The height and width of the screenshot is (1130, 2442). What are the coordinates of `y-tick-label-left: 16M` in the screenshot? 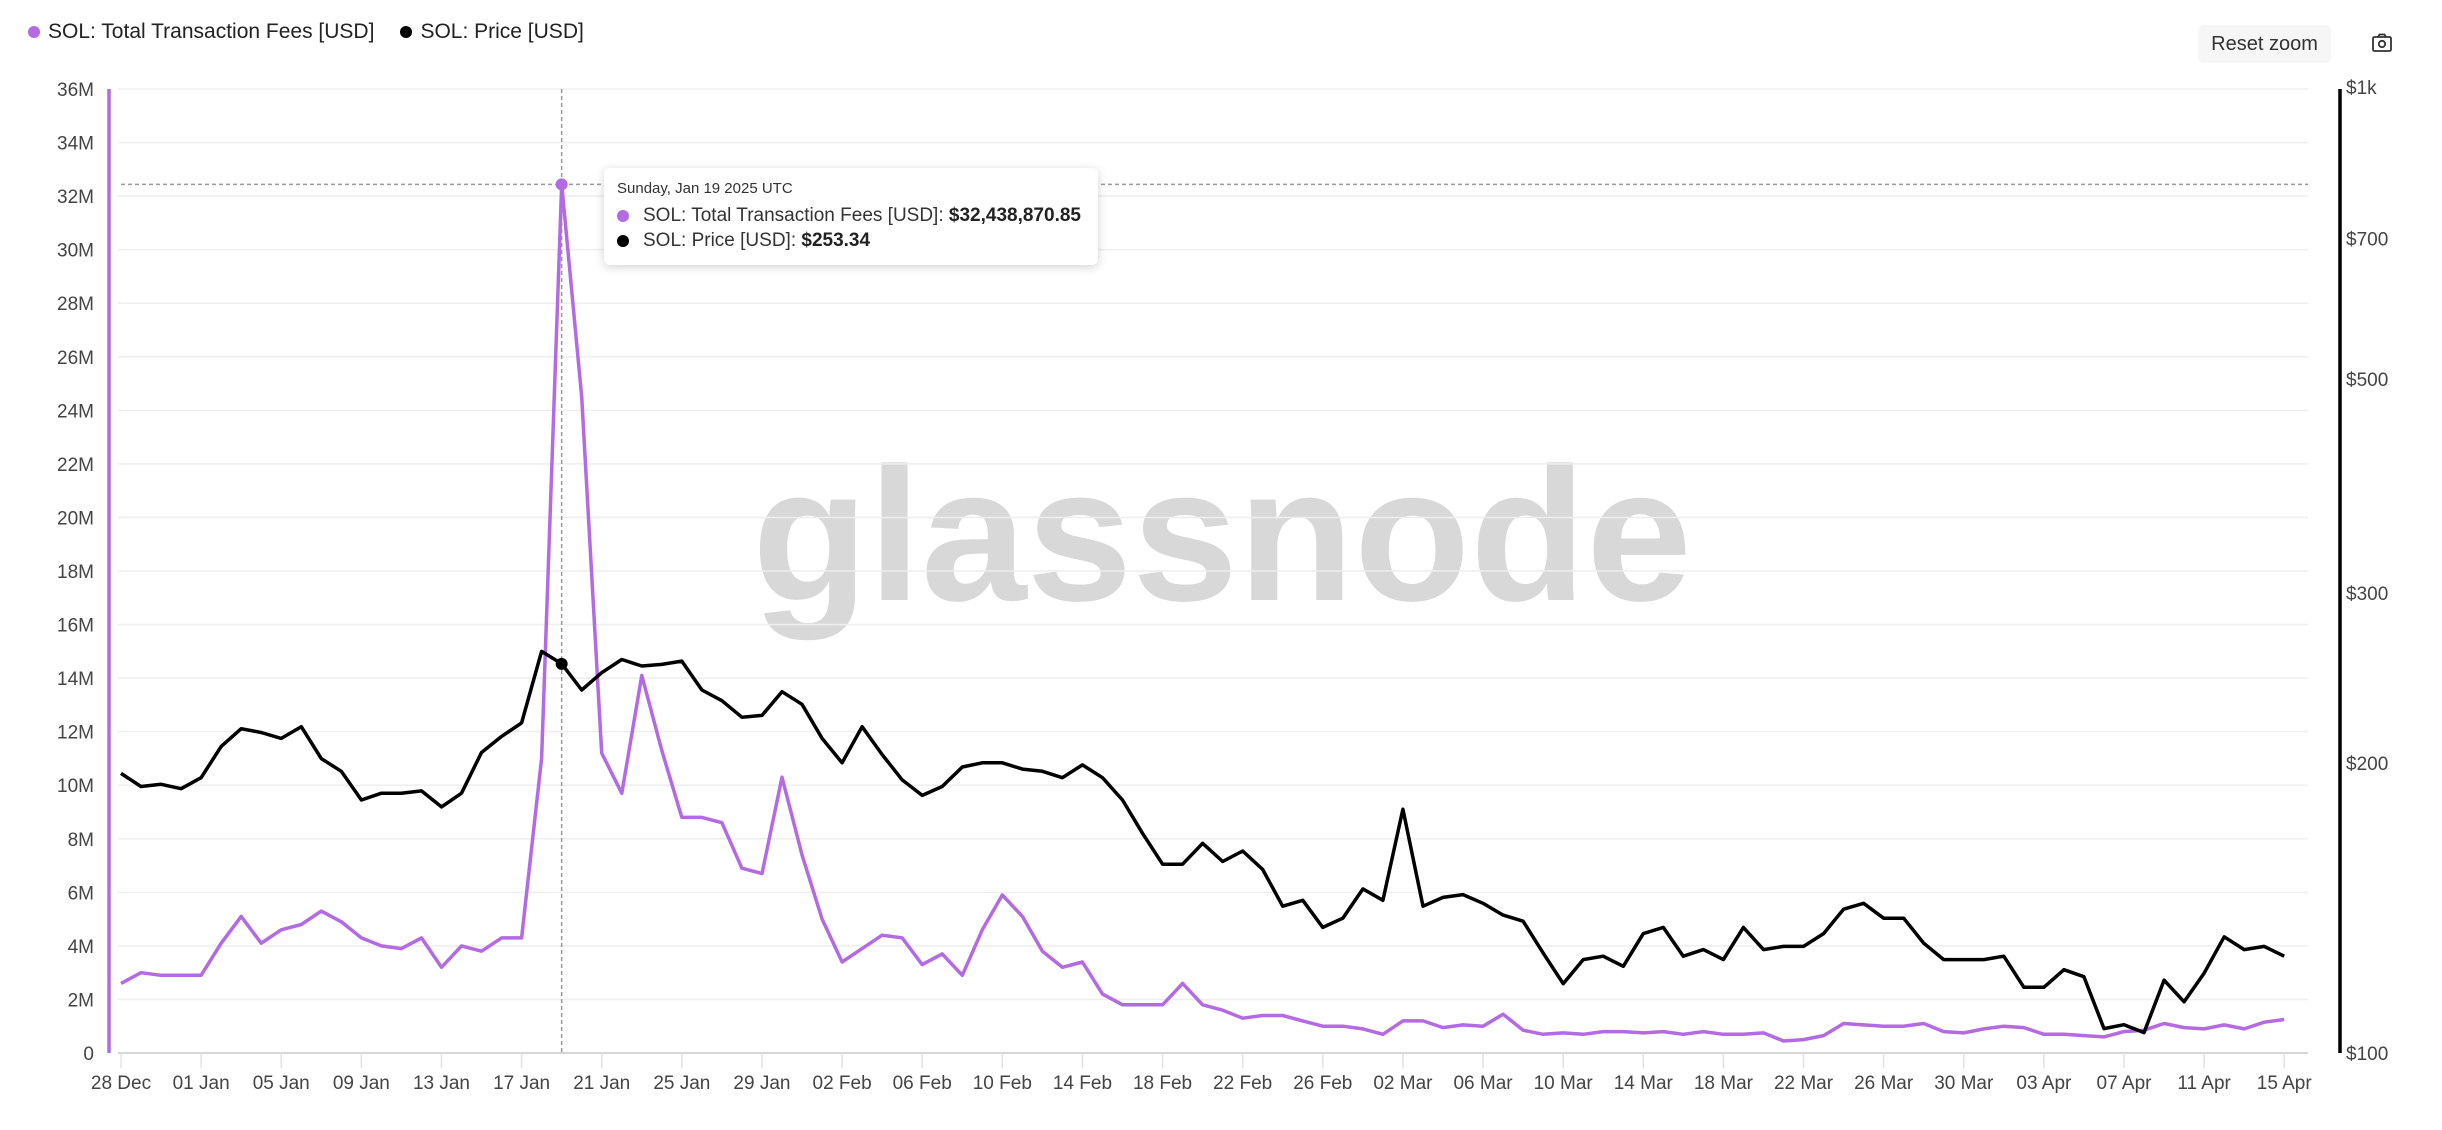 It's located at (75, 626).